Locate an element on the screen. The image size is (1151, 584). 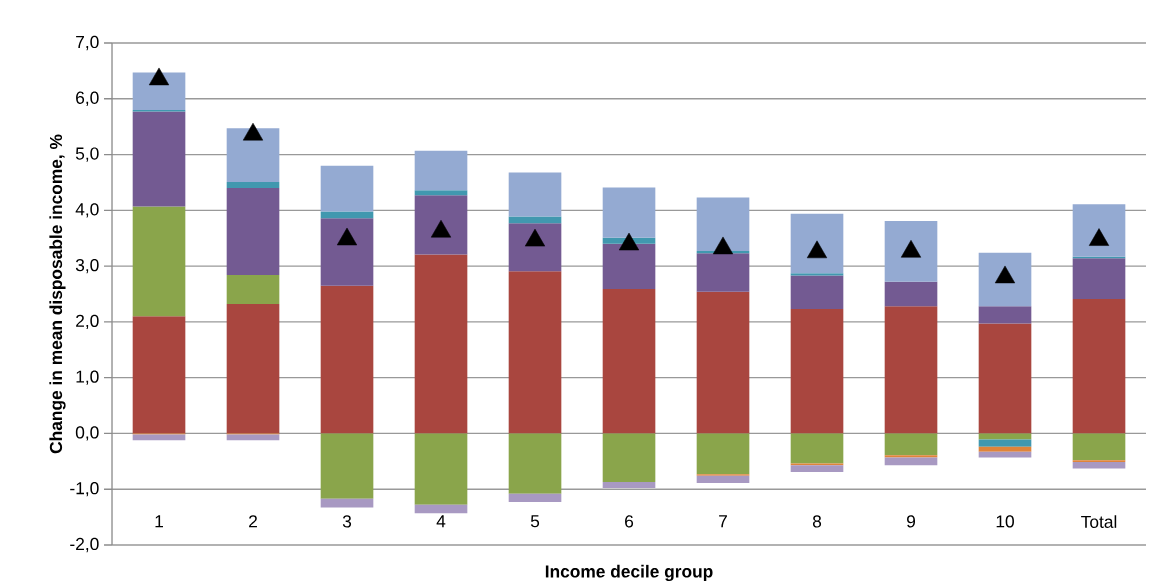
x-tick-label: 4 is located at coordinates (441, 521).